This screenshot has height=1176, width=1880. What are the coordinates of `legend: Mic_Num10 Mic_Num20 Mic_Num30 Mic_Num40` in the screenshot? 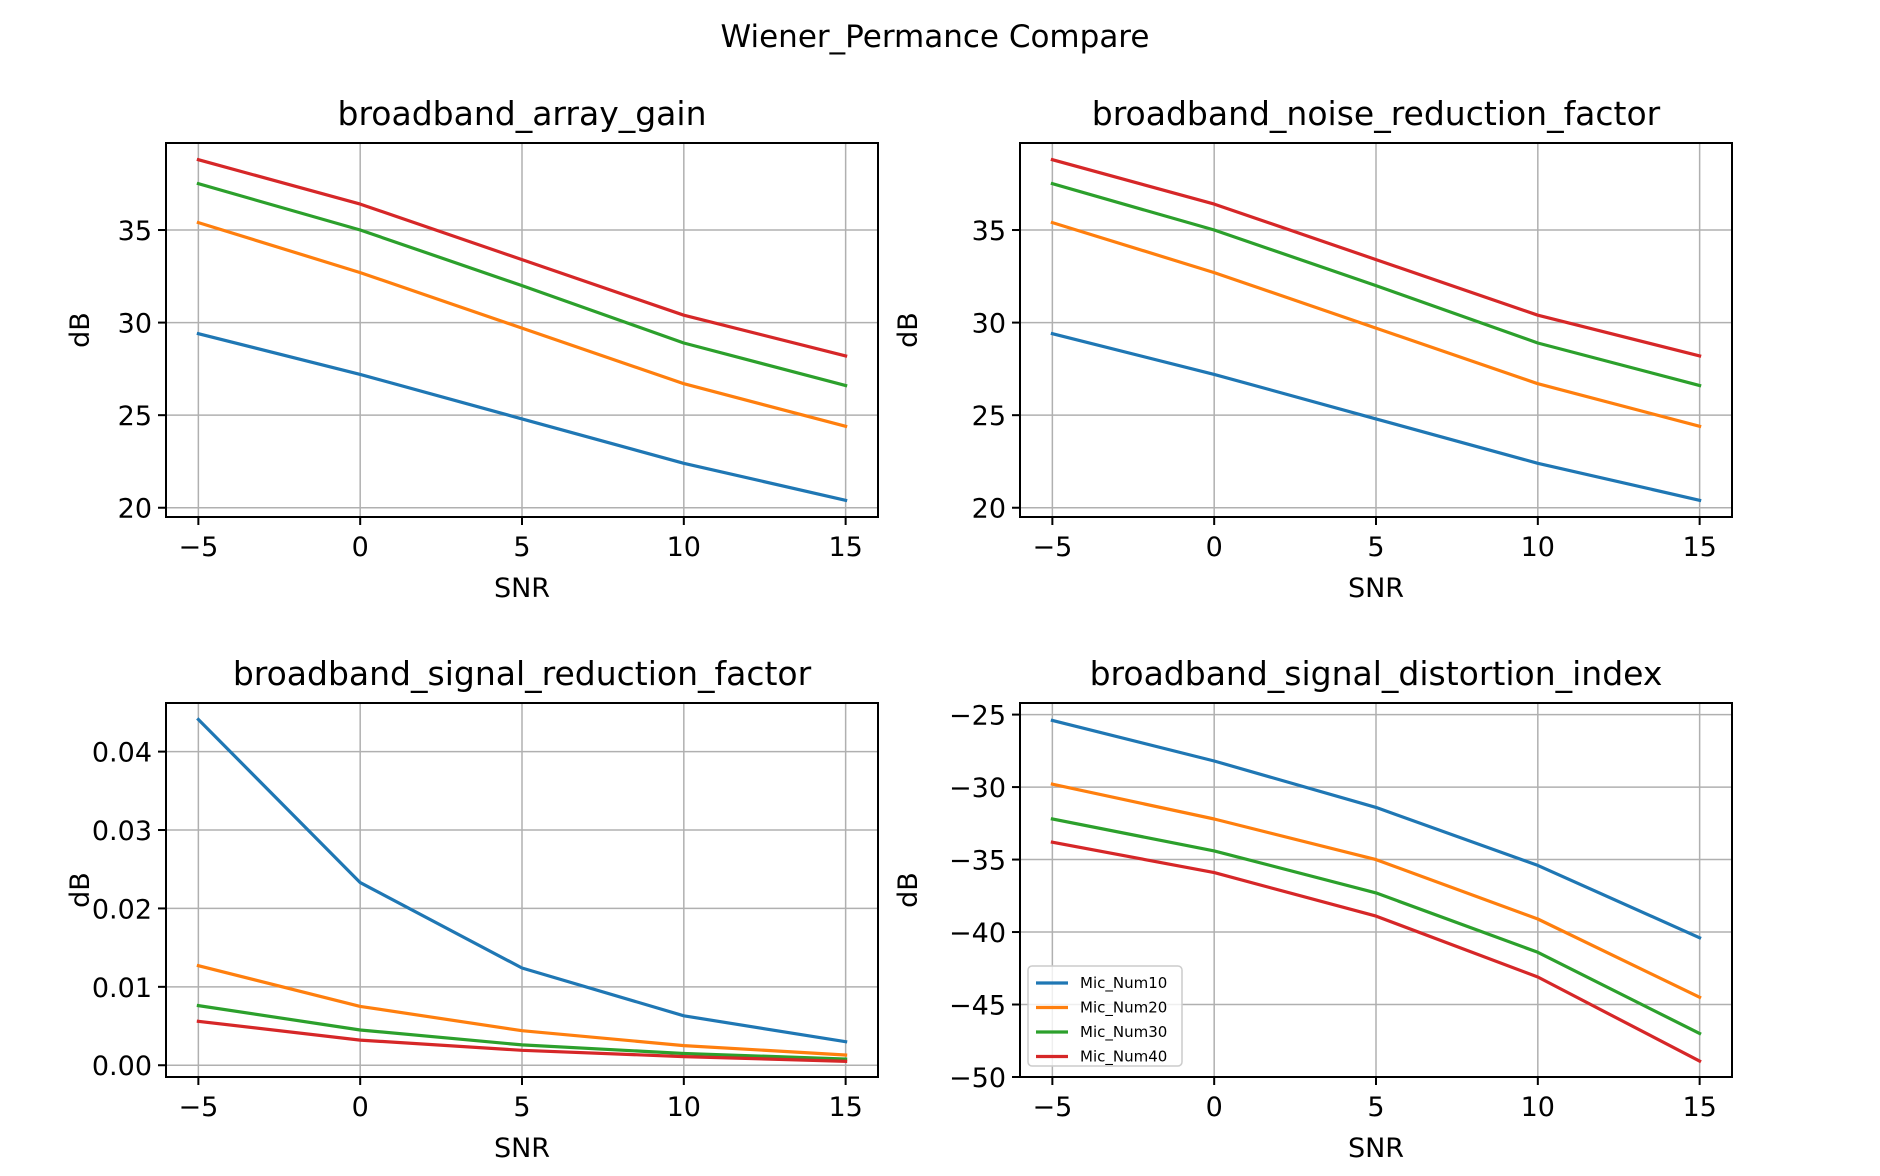 It's located at (1105, 1016).